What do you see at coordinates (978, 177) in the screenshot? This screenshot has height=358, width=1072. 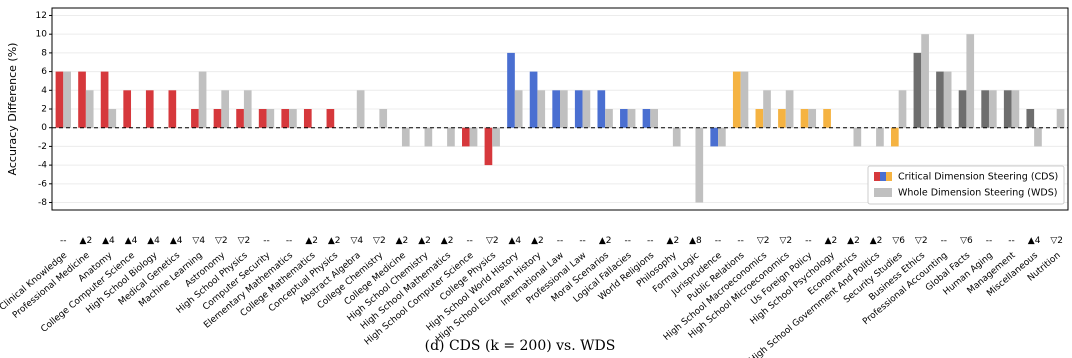 I see `legend-label: Critical Dimension Steering (CDS)` at bounding box center [978, 177].